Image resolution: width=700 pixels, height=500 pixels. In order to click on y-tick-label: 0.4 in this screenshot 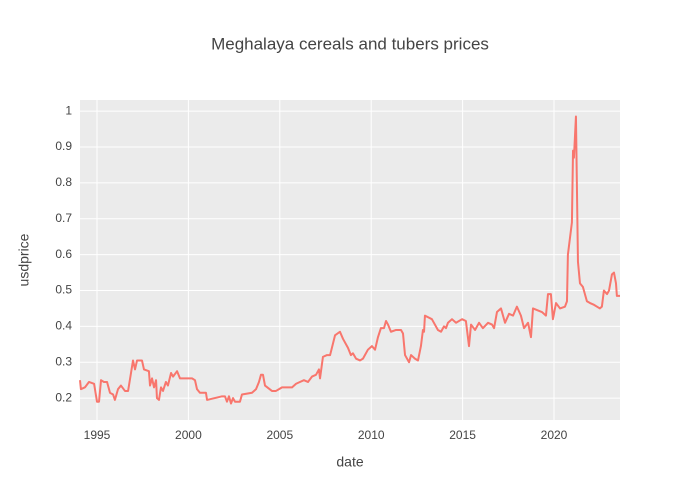, I will do `click(63, 326)`.